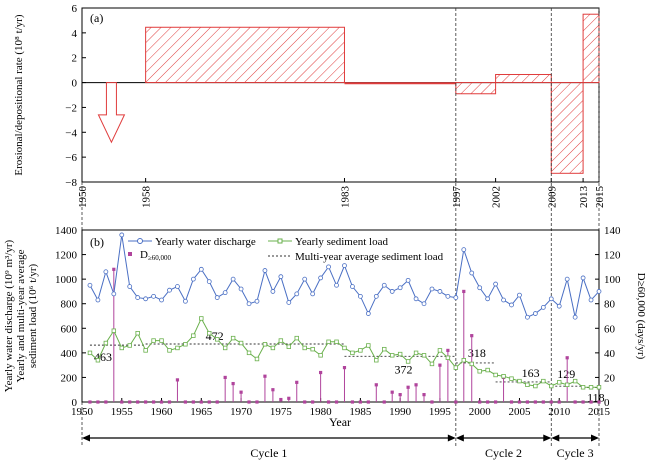  Describe the element at coordinates (9, 315) in the screenshot. I see `panel-b-ylabel-1: Yearly water discharge (10⁹ m³/yr)` at that location.